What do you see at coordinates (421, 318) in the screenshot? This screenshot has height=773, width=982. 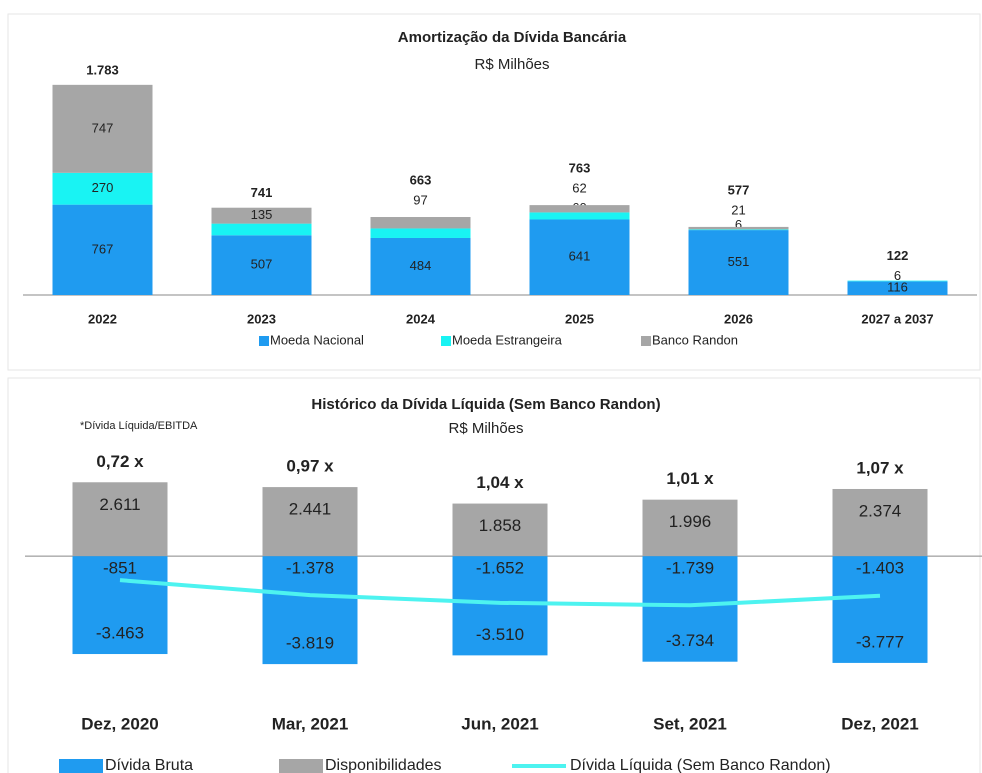 I see `x-tick-label: 2024` at bounding box center [421, 318].